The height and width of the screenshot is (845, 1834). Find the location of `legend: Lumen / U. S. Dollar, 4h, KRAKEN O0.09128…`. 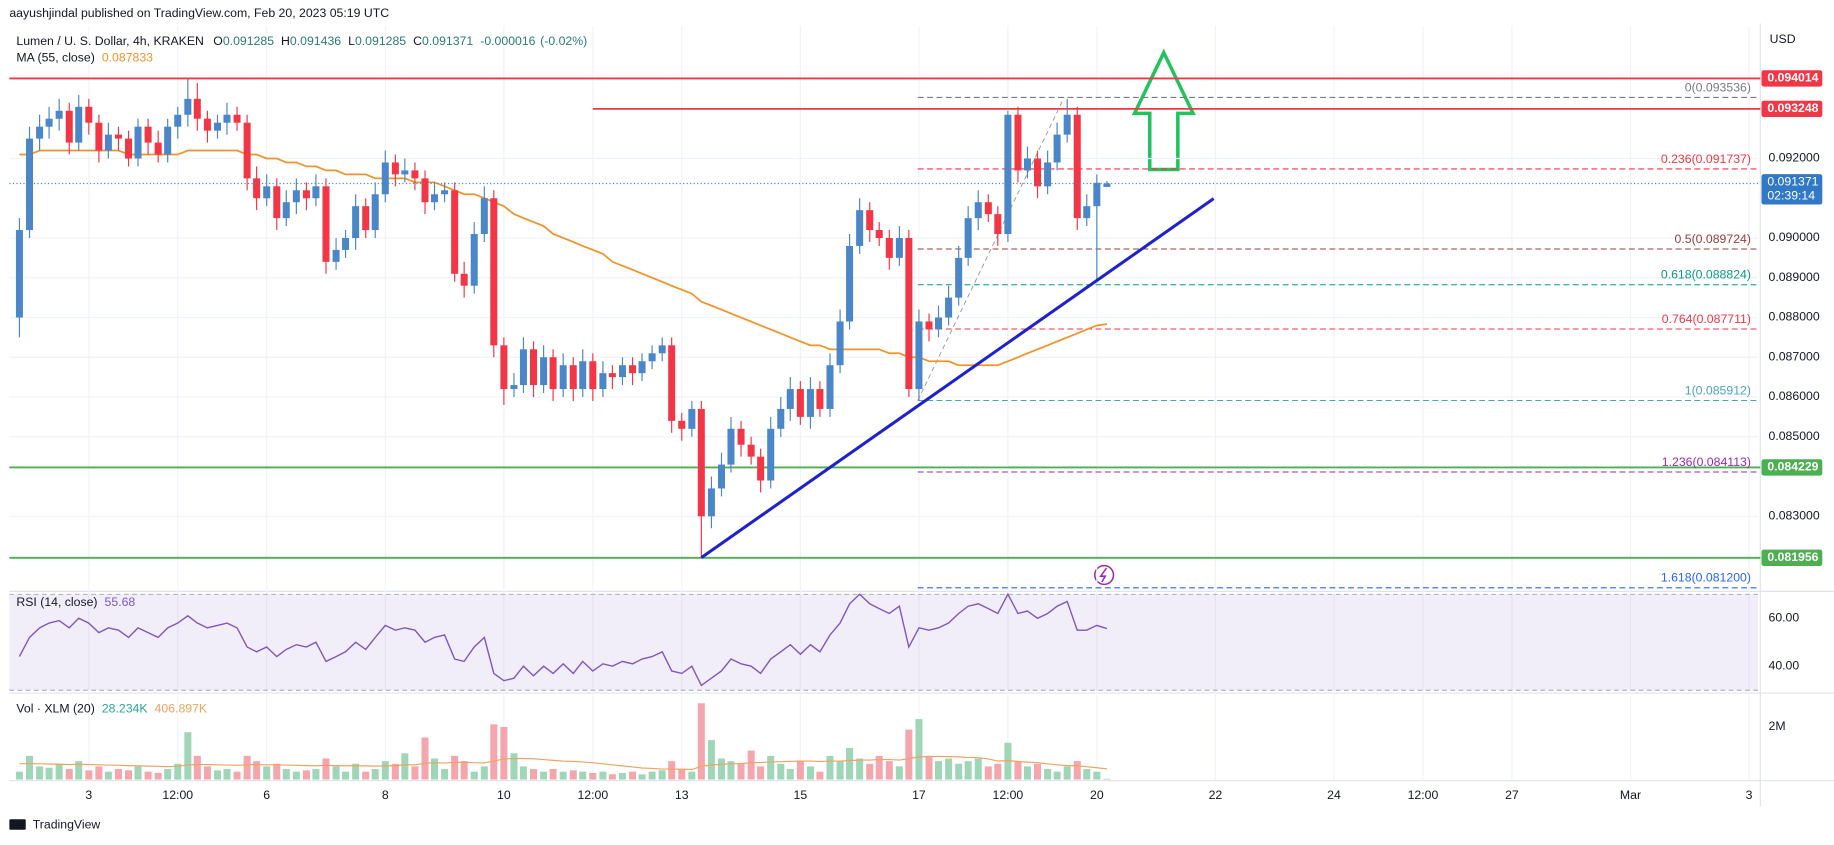

legend: Lumen / U. S. Dollar, 4h, KRAKEN O0.09128… is located at coordinates (301, 41).